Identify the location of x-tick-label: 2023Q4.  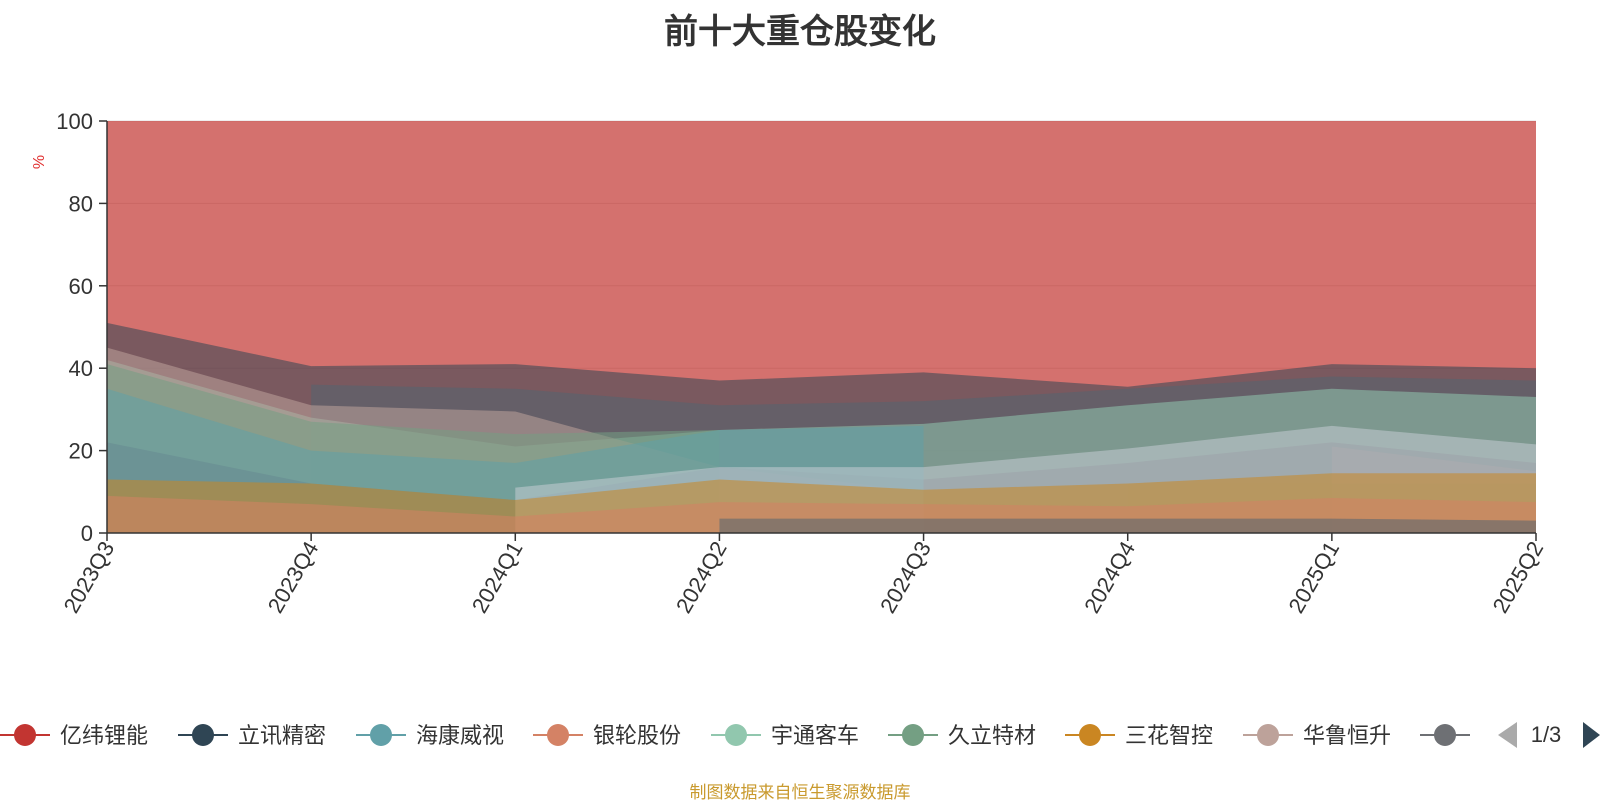
(293, 577).